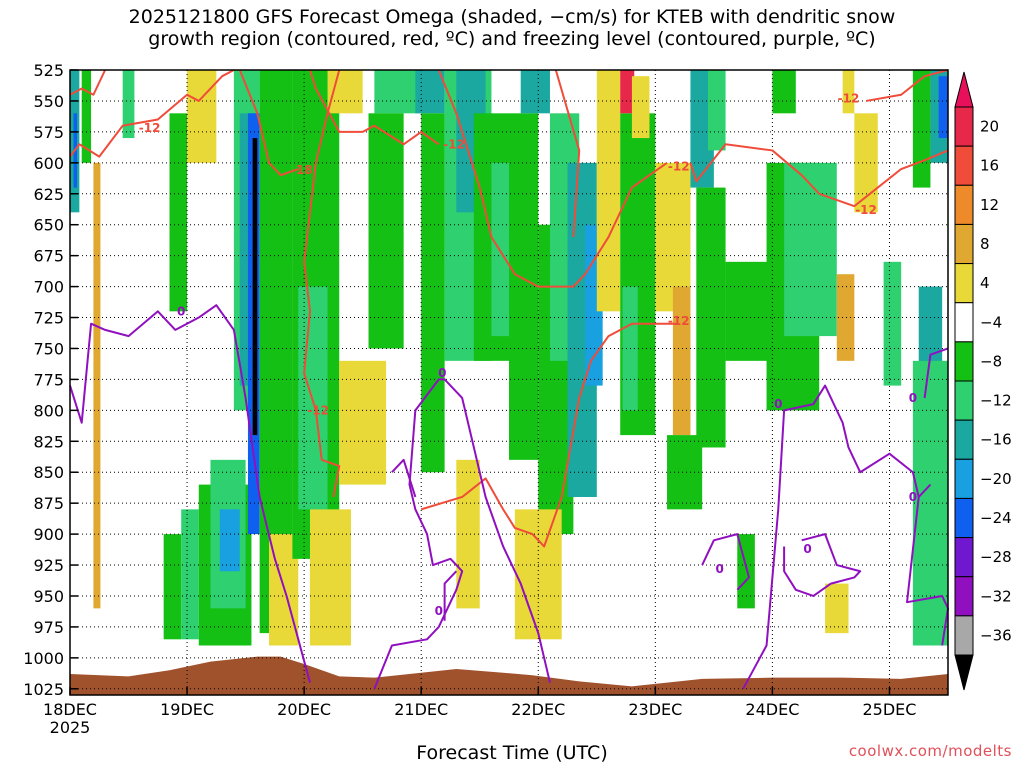 Image resolution: width=1024 pixels, height=768 pixels. What do you see at coordinates (48, 256) in the screenshot?
I see `y-tick-label: 675` at bounding box center [48, 256].